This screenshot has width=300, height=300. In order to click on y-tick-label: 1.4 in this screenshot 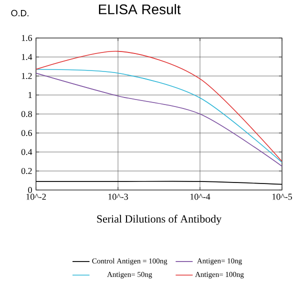, I will do `click(27, 57)`.